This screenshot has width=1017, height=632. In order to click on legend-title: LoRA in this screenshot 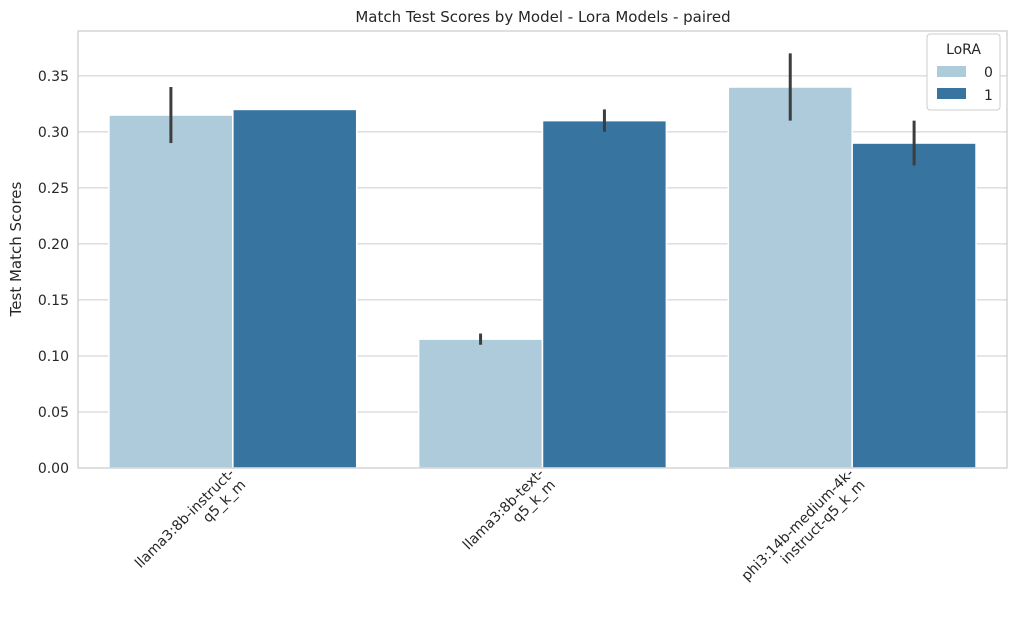, I will do `click(963, 50)`.